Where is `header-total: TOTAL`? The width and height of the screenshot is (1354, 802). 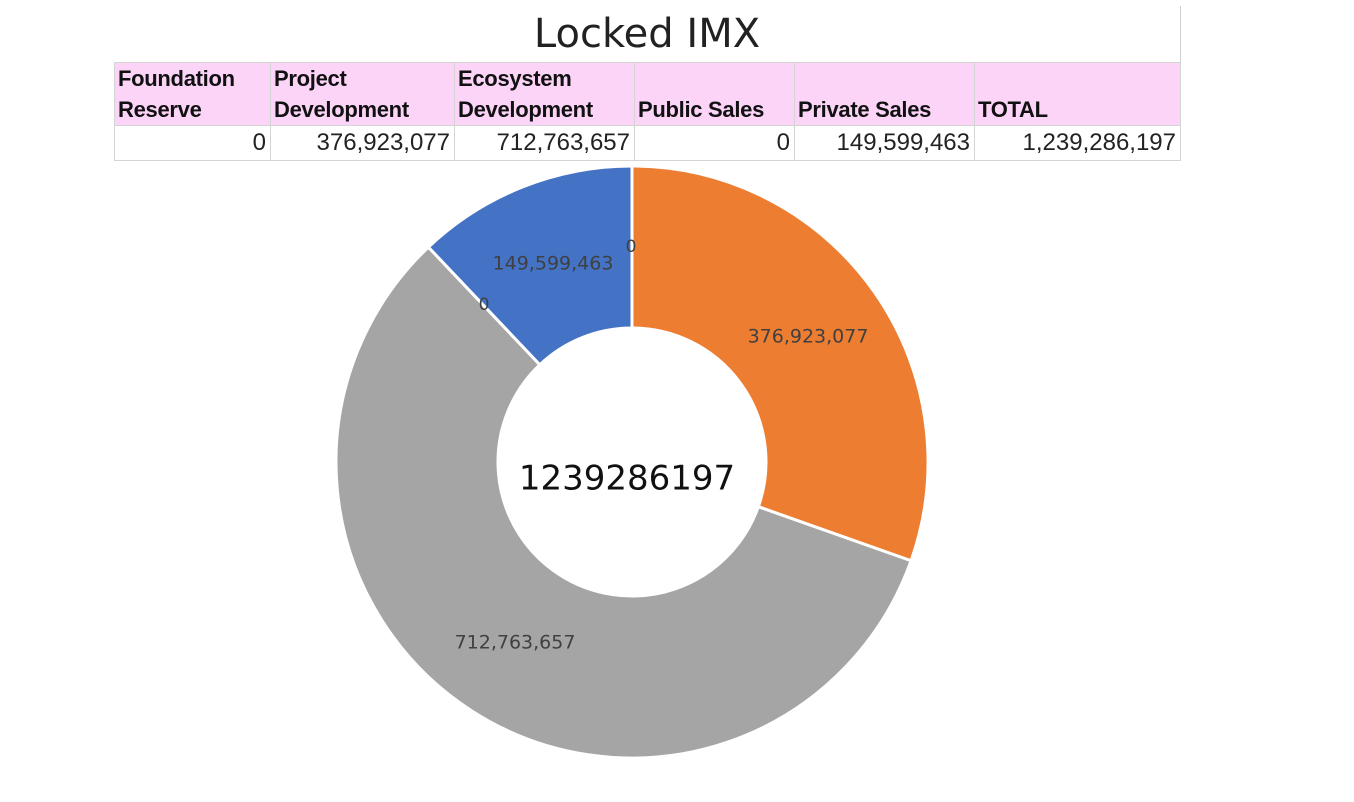 header-total: TOTAL is located at coordinates (1077, 94).